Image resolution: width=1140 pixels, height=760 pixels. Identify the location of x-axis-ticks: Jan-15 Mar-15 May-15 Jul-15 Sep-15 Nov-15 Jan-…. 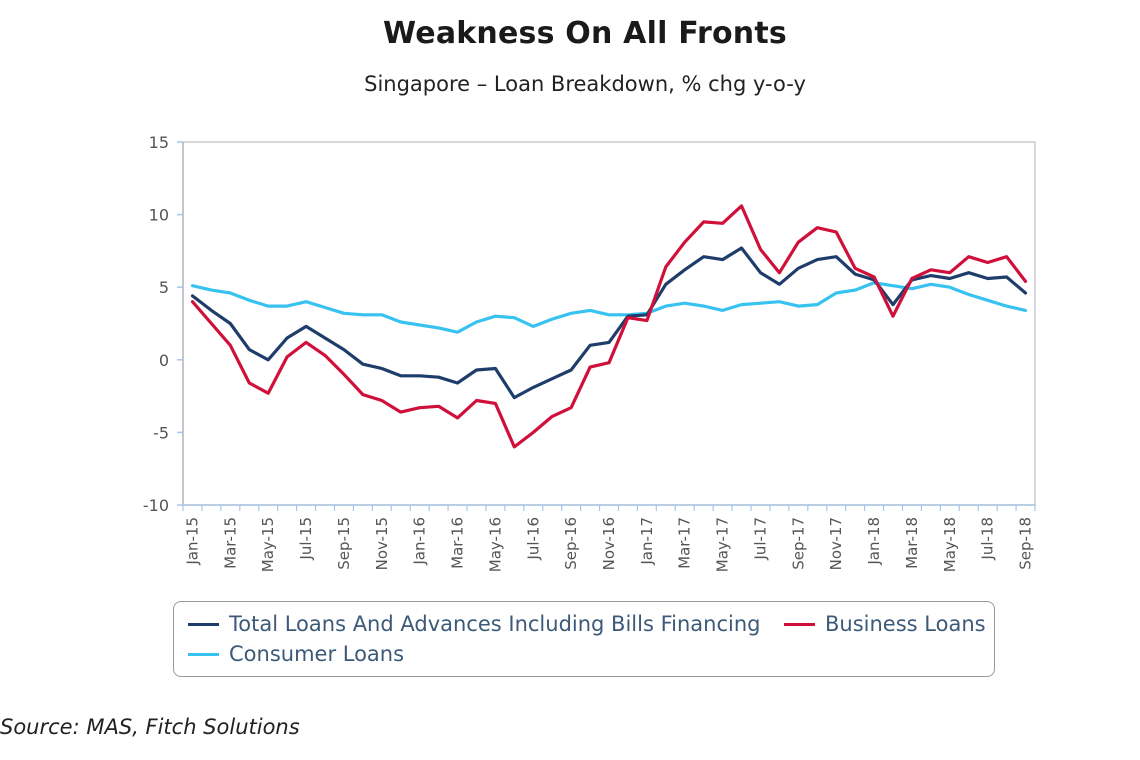
(609, 538).